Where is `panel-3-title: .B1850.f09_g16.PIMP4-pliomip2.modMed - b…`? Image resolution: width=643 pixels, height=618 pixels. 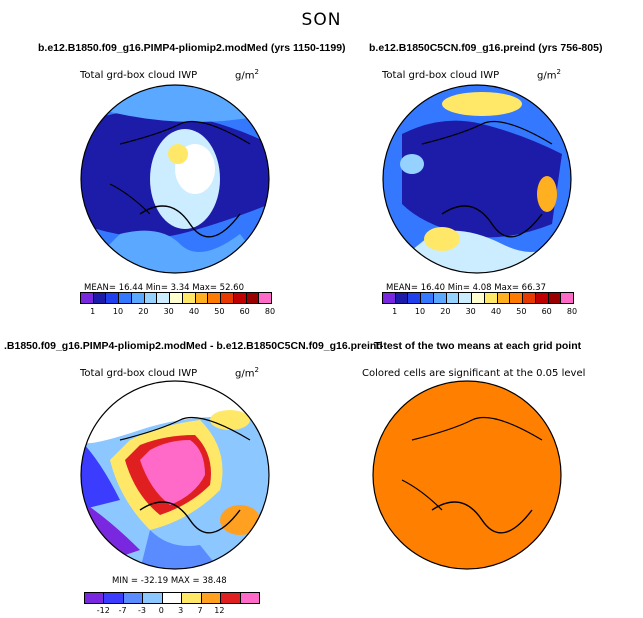
panel-3-title: .B1850.f09_g16.PIMP4-pliomip2.modMed - b… is located at coordinates (193, 346).